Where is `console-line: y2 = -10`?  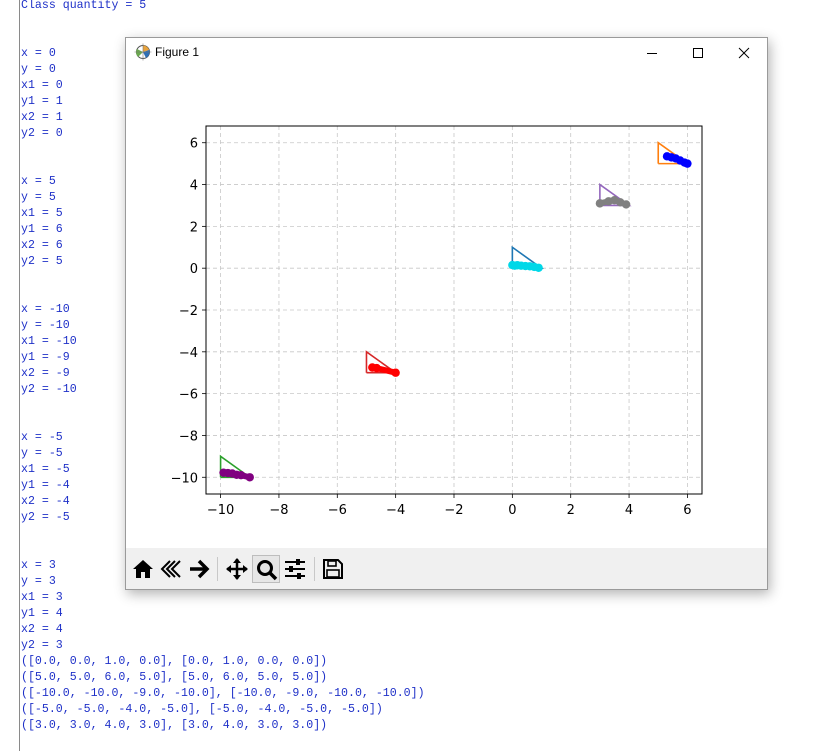 console-line: y2 = -10 is located at coordinates (49, 389).